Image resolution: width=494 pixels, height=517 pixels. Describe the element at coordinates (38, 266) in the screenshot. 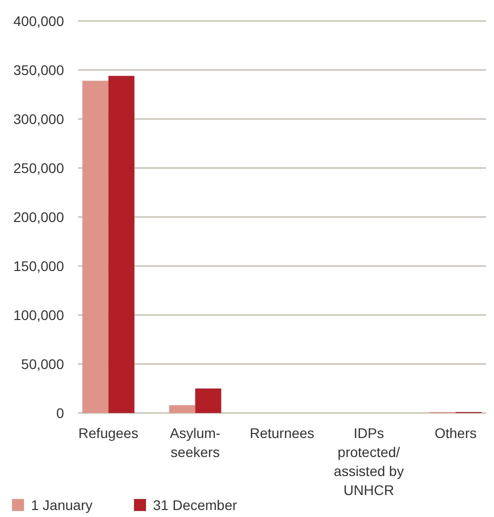

I see `y-tick-label: 150,000` at that location.